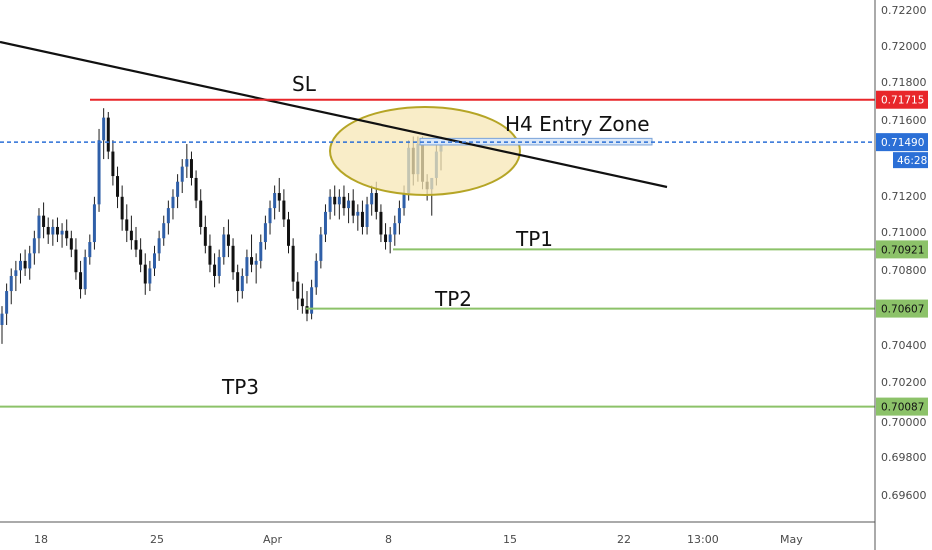 The height and width of the screenshot is (550, 932). What do you see at coordinates (904, 232) in the screenshot?
I see `y-tick-label: 0.71000` at bounding box center [904, 232].